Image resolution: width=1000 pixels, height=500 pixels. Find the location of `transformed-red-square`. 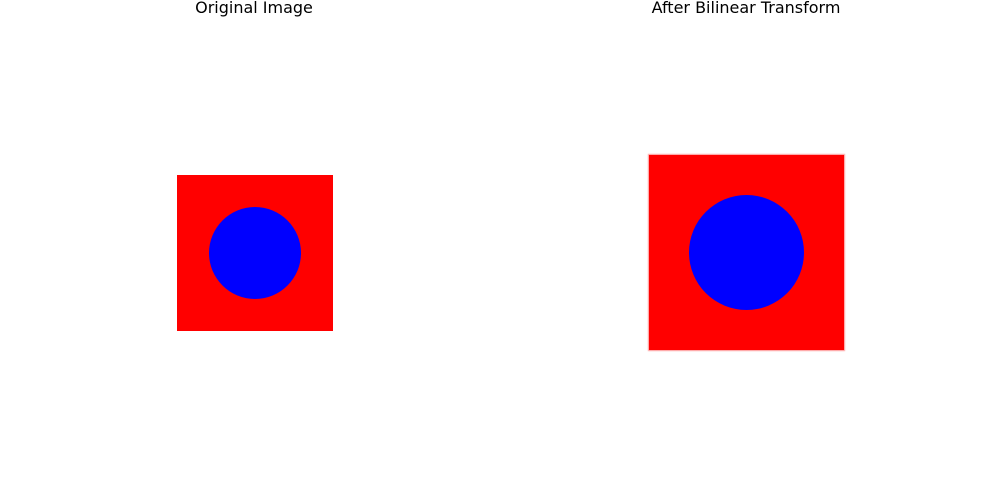

transformed-red-square is located at coordinates (746, 252).